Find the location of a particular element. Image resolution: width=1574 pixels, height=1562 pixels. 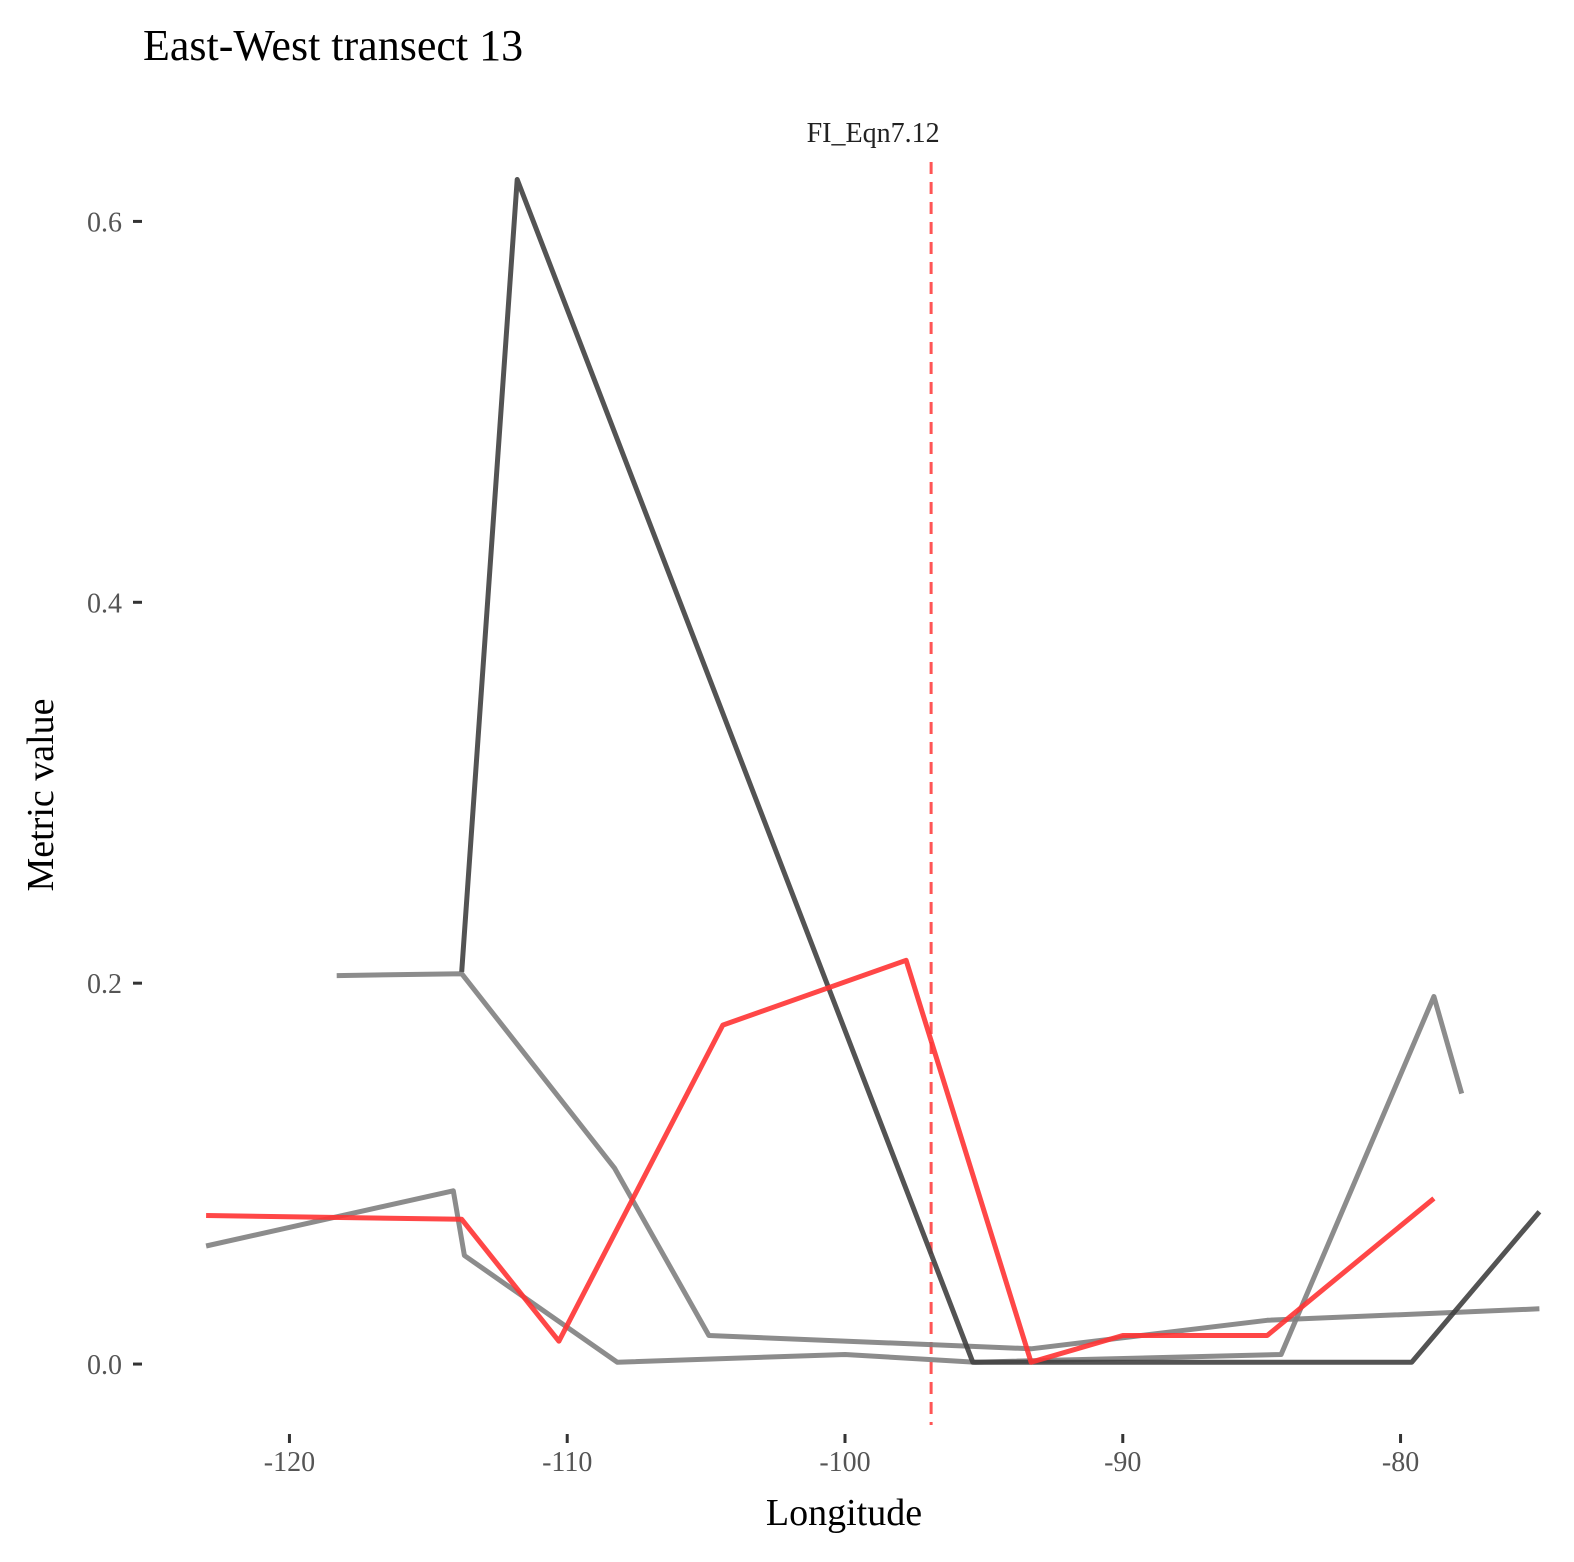

y-axis: 0.0 0.2 0.4 0.6 is located at coordinates (114, 794).